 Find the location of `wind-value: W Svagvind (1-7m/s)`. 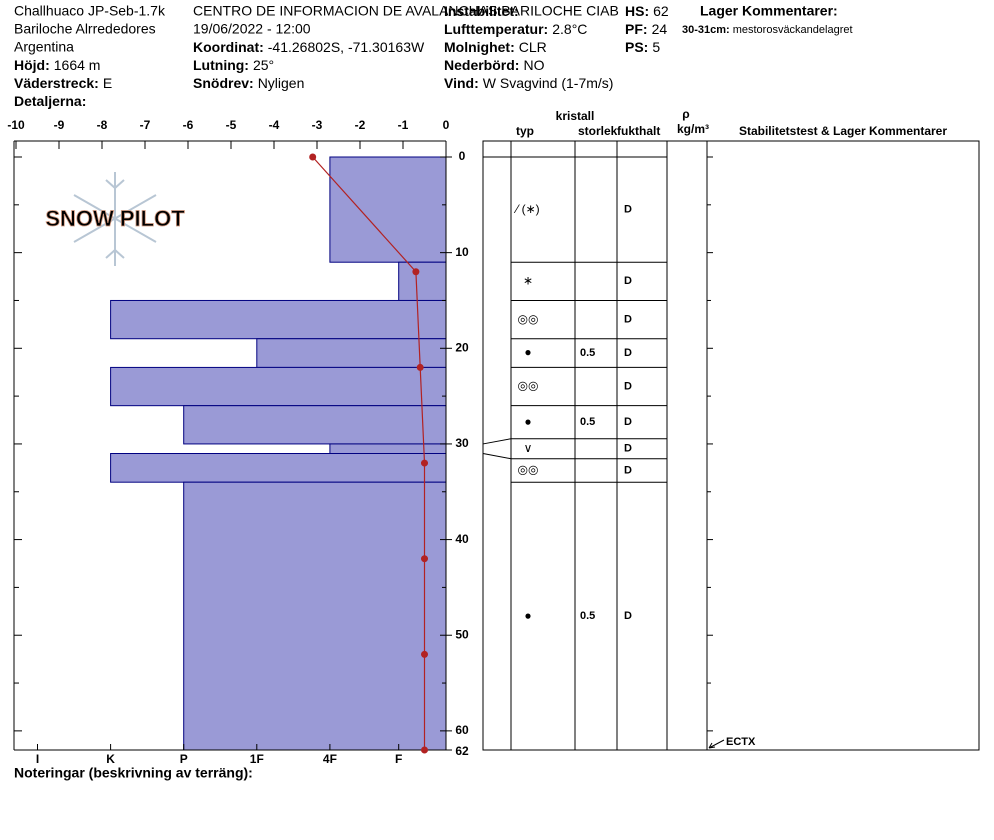

wind-value: W Svagvind (1-7m/s) is located at coordinates (548, 83).